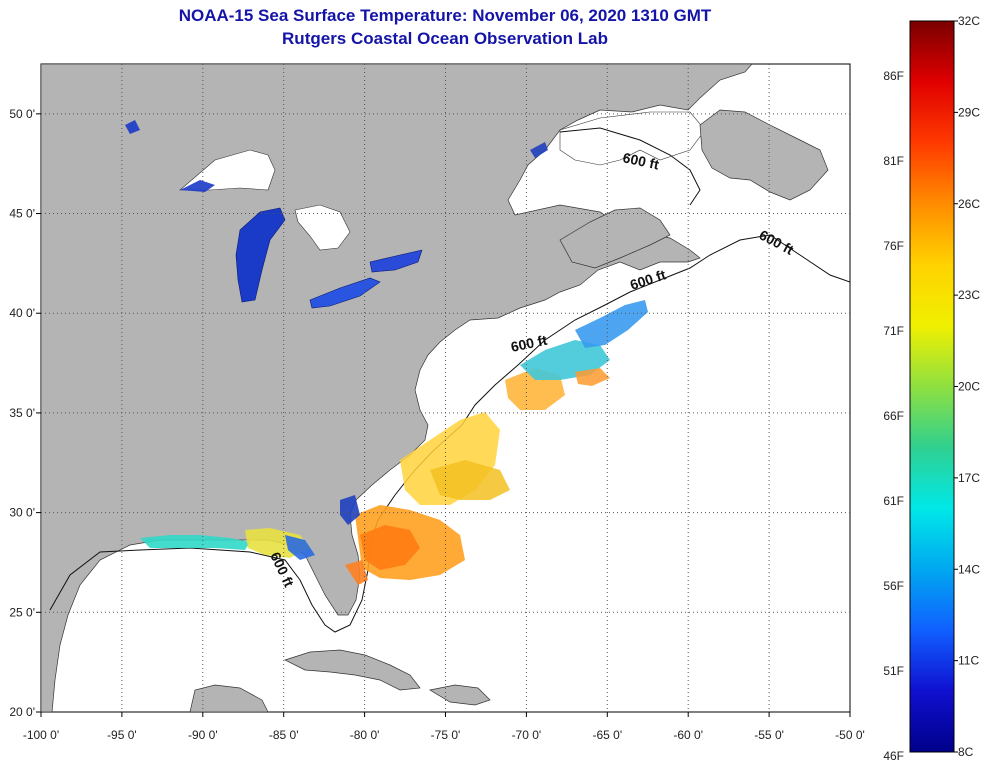 This screenshot has width=984, height=770. Describe the element at coordinates (22, 612) in the screenshot. I see `lat-tick-label: 25 0'` at that location.